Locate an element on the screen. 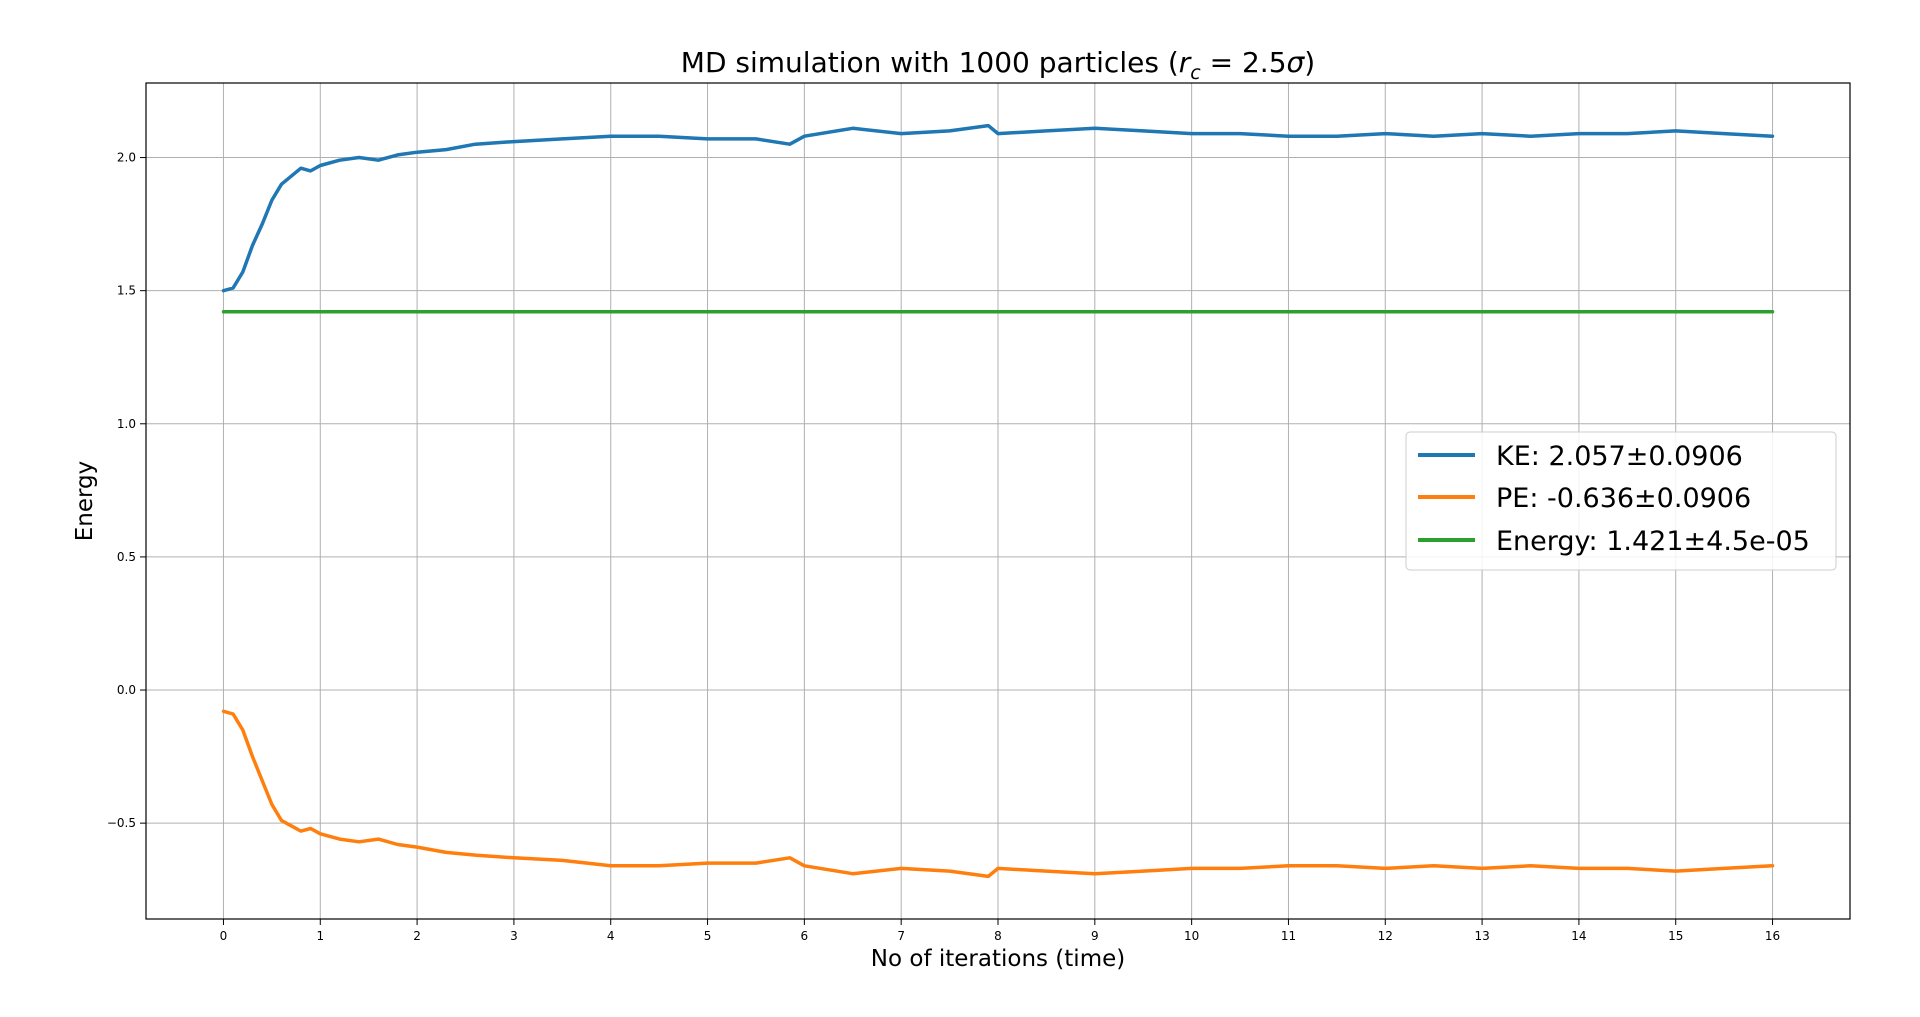 This screenshot has height=1017, width=1920. x-axis-label: No of iterations (time) is located at coordinates (998, 959).